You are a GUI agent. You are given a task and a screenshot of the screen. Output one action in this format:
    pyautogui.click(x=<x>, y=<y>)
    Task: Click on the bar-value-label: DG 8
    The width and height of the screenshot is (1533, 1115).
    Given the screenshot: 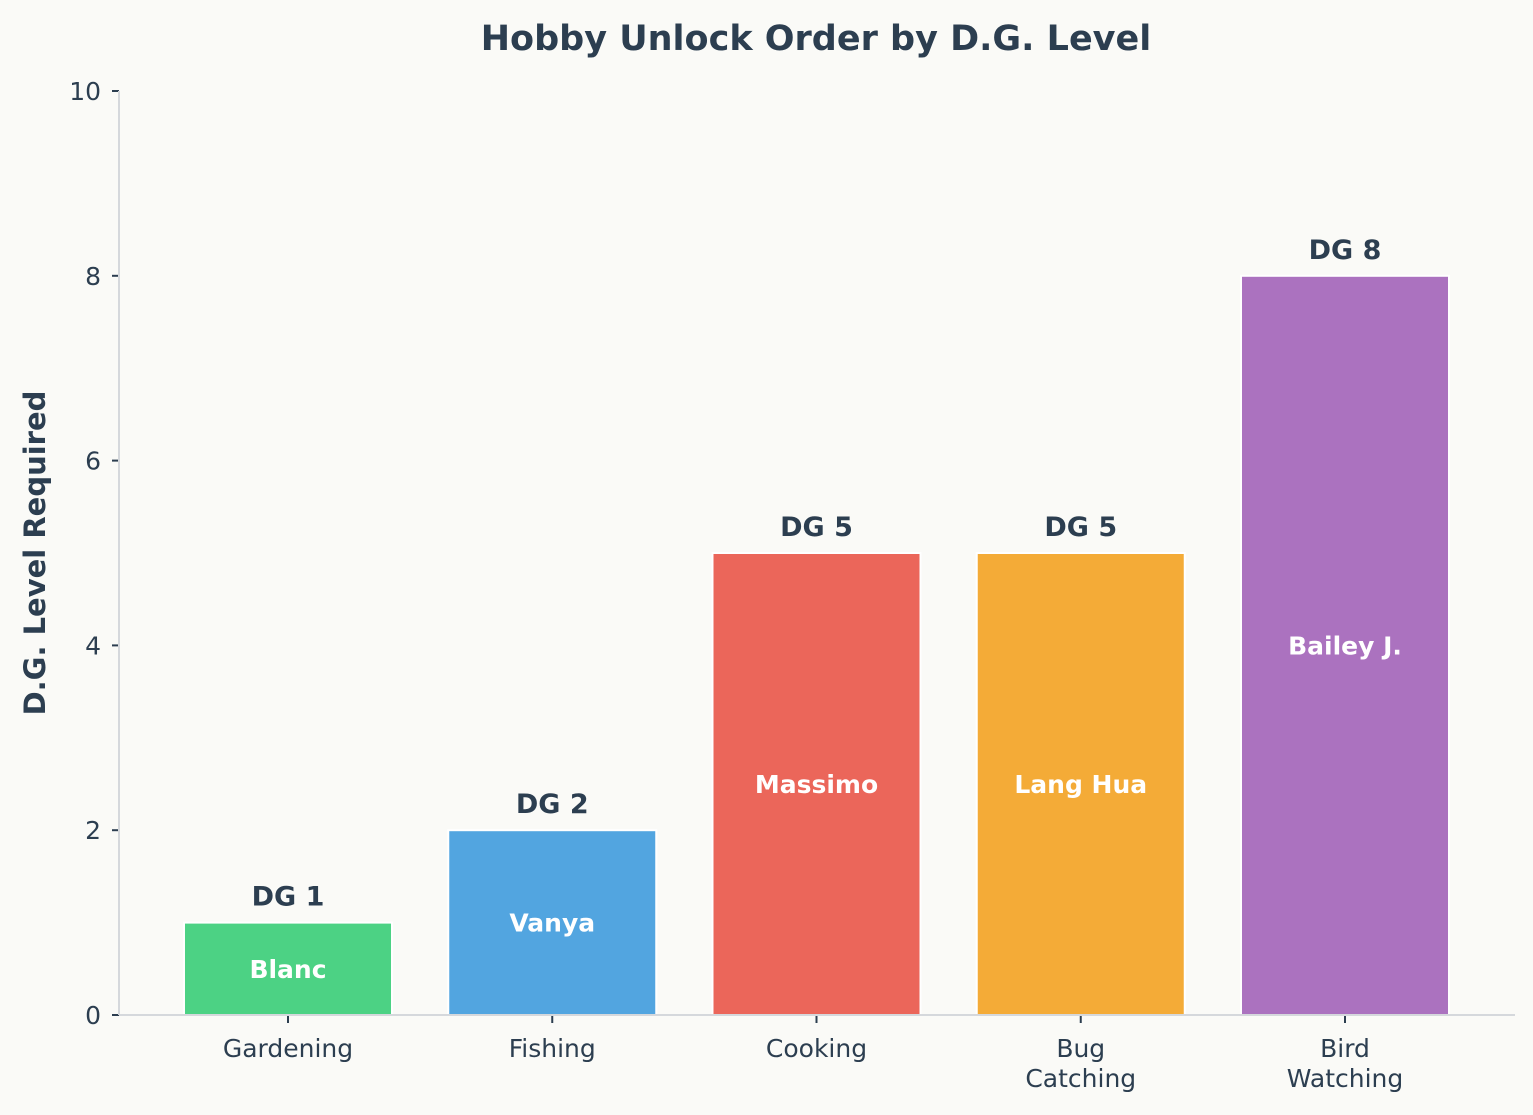 What is the action you would take?
    pyautogui.click(x=1345, y=250)
    